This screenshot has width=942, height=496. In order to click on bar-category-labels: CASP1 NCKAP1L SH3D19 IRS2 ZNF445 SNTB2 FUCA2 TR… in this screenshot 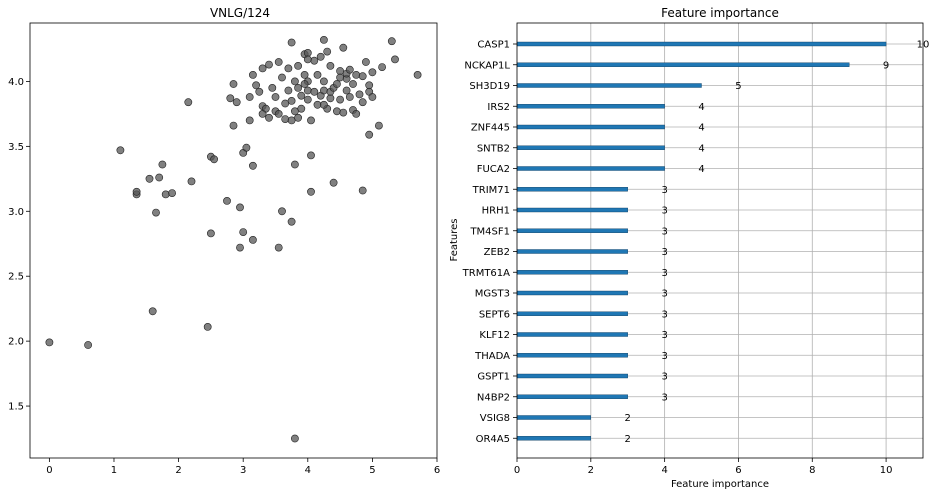, I will do `click(489, 242)`.